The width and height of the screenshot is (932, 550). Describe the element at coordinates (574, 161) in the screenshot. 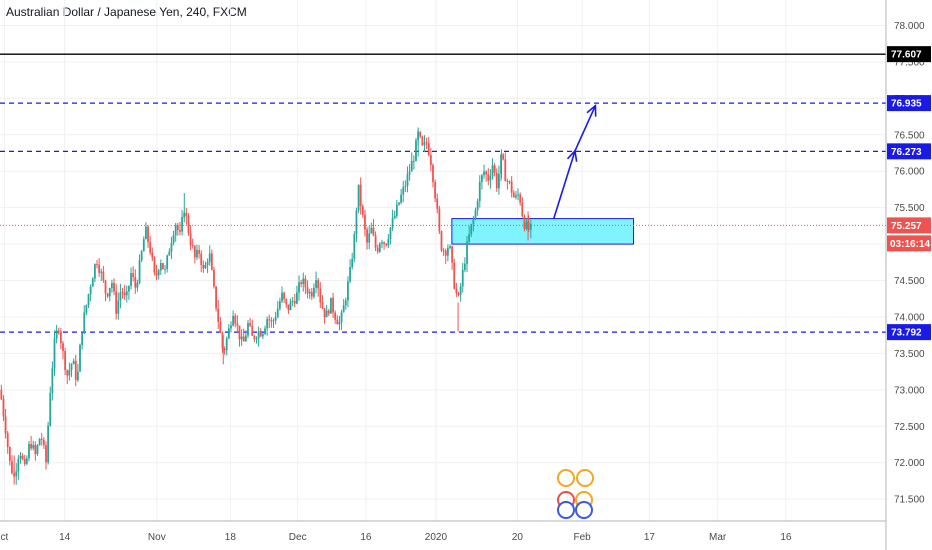

I see `projection-arrows` at that location.